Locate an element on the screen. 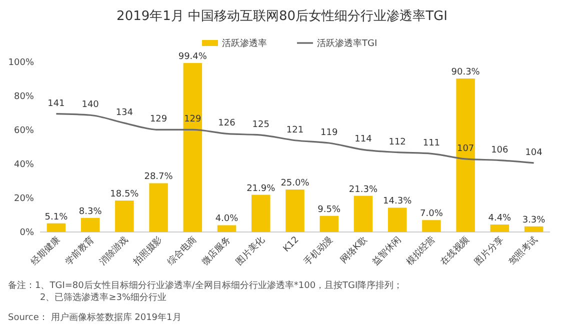  data-label: 112 is located at coordinates (397, 142).